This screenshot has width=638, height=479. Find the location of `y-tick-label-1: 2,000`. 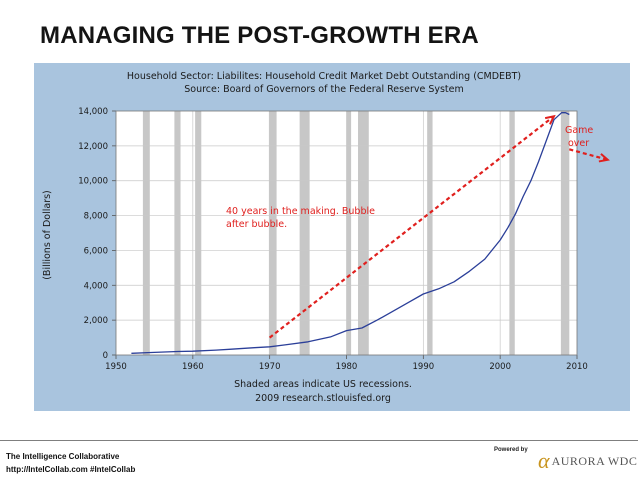

y-tick-label-1: 2,000 is located at coordinates (96, 321).